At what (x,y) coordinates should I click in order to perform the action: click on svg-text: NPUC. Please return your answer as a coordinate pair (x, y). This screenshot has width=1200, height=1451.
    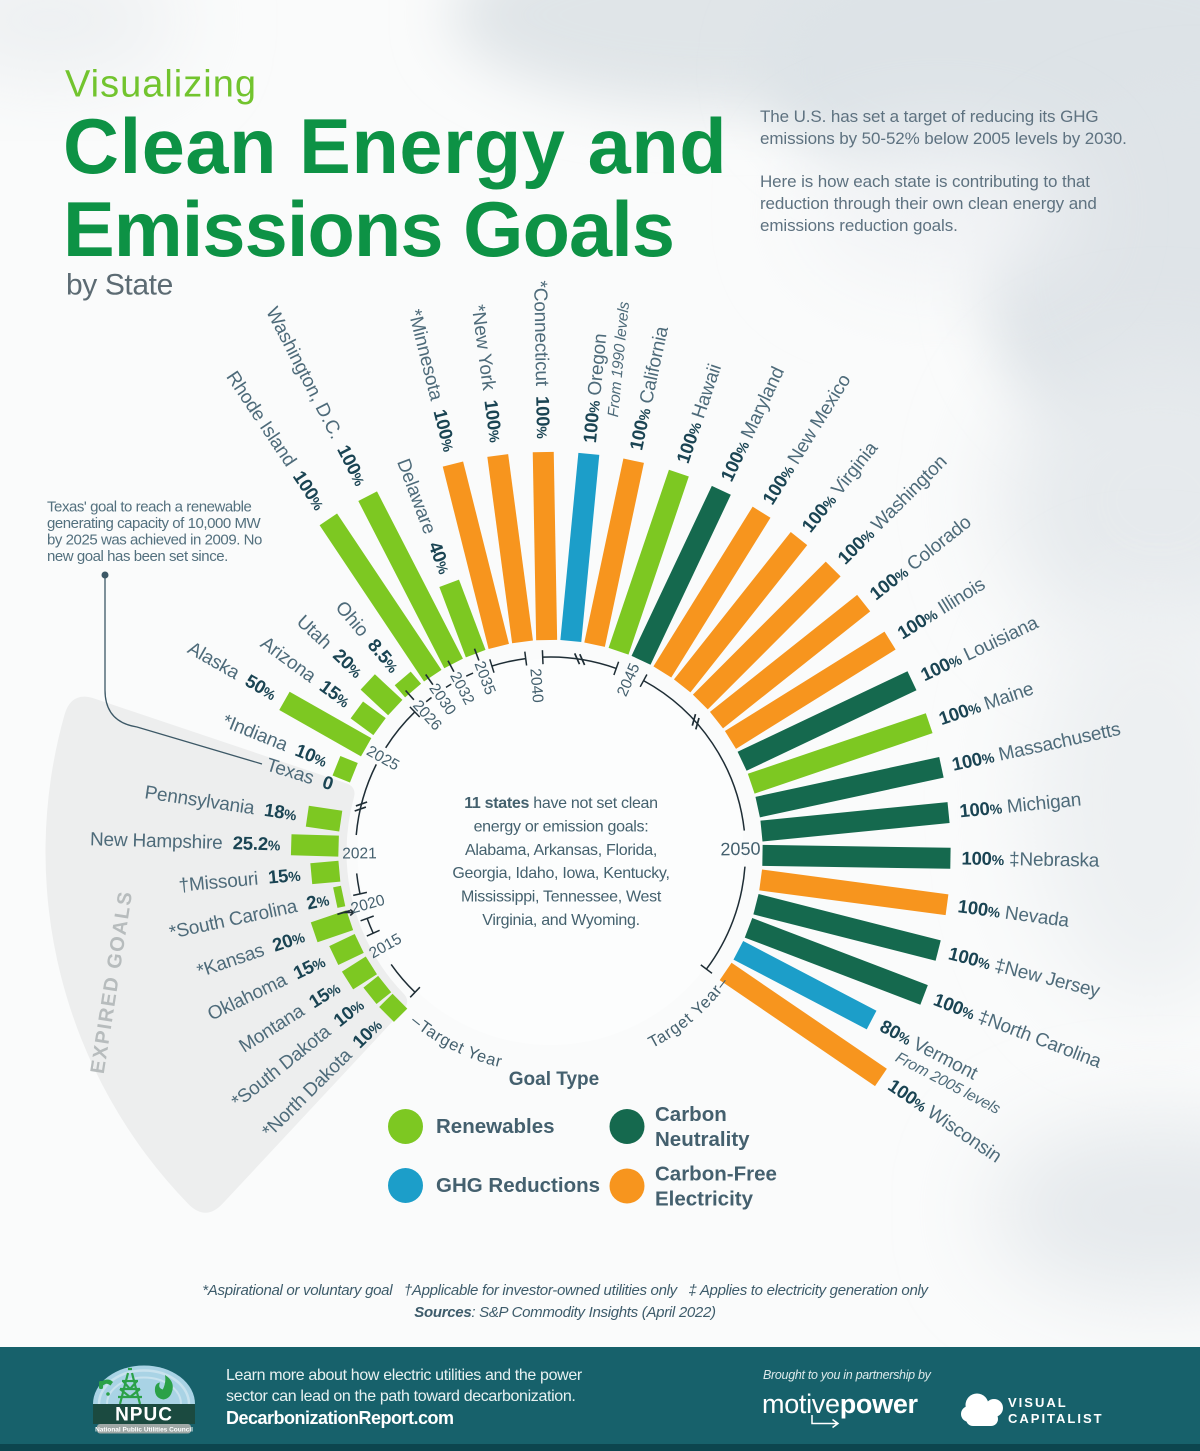
    Looking at the image, I should click on (144, 1415).